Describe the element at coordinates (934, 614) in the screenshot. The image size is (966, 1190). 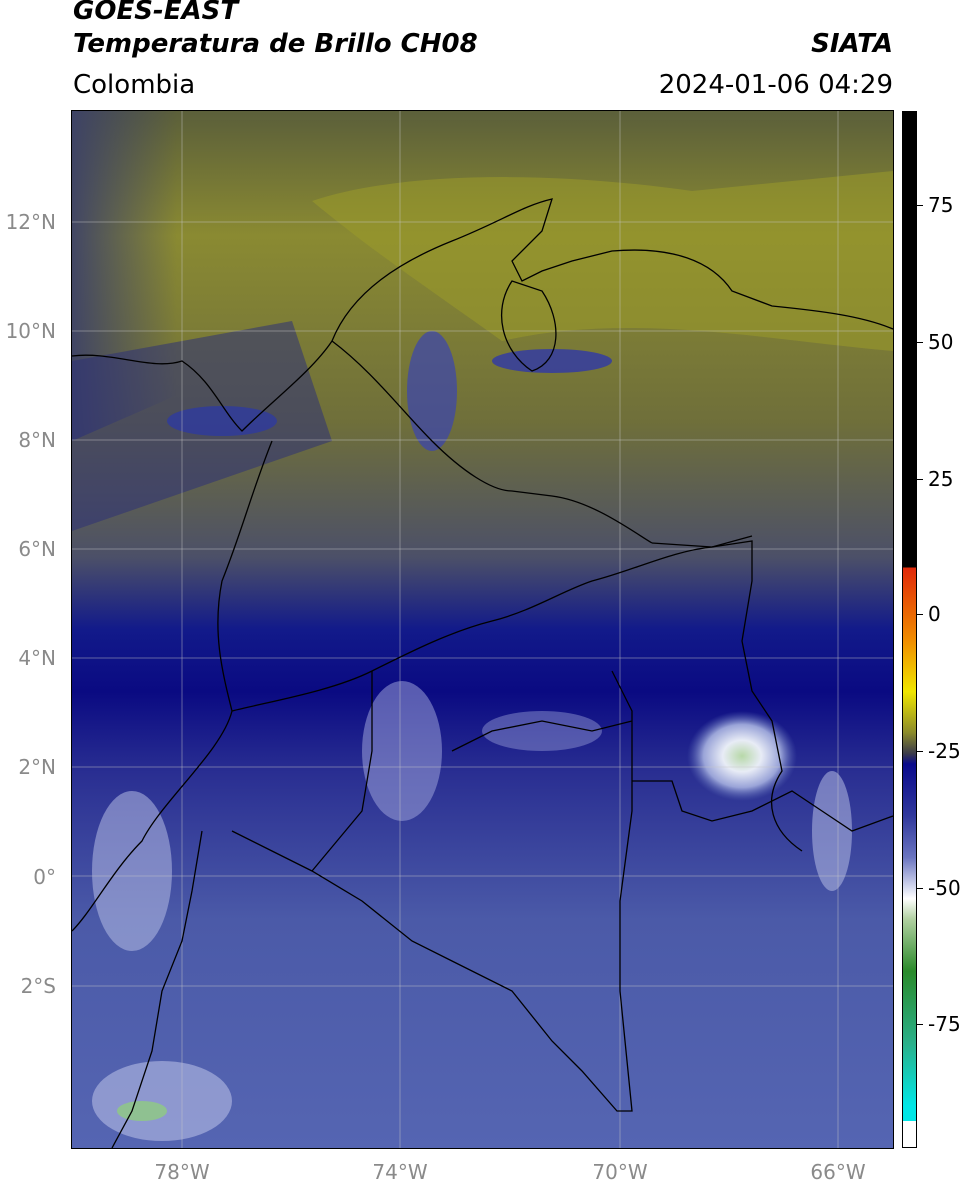
I see `colorbar-tick-label: 0` at that location.